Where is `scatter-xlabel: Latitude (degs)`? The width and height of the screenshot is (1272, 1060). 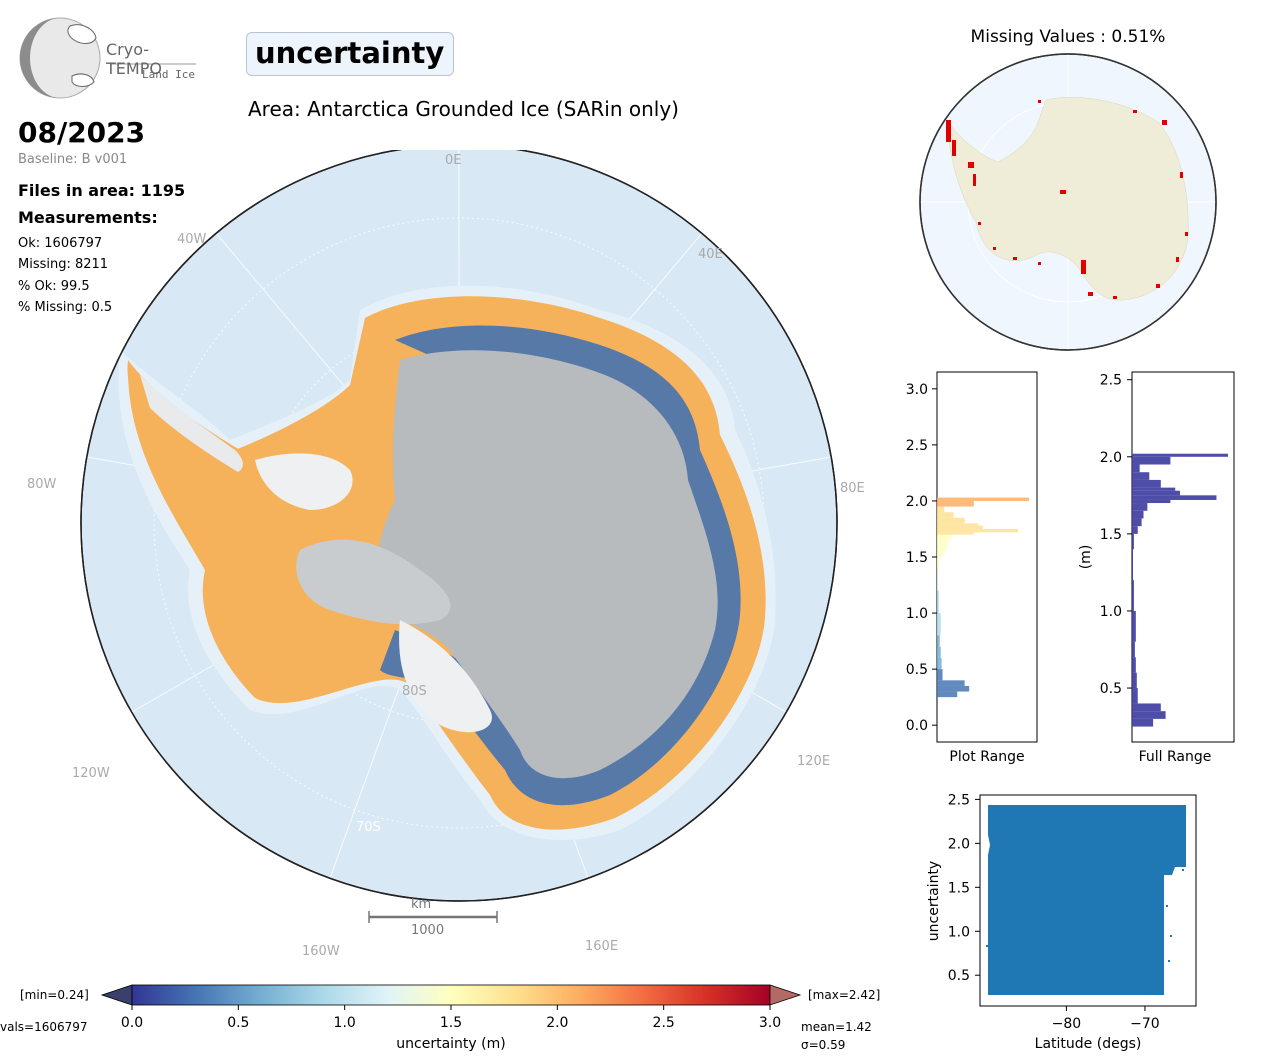
scatter-xlabel: Latitude (degs) is located at coordinates (1088, 1044).